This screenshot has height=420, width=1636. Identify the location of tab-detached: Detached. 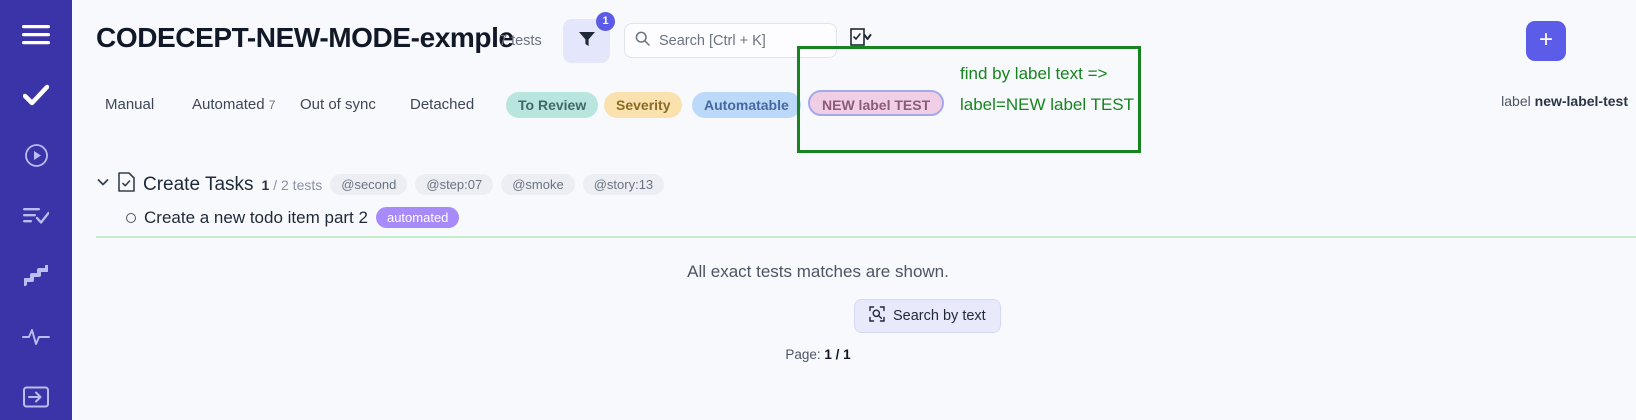
(442, 105).